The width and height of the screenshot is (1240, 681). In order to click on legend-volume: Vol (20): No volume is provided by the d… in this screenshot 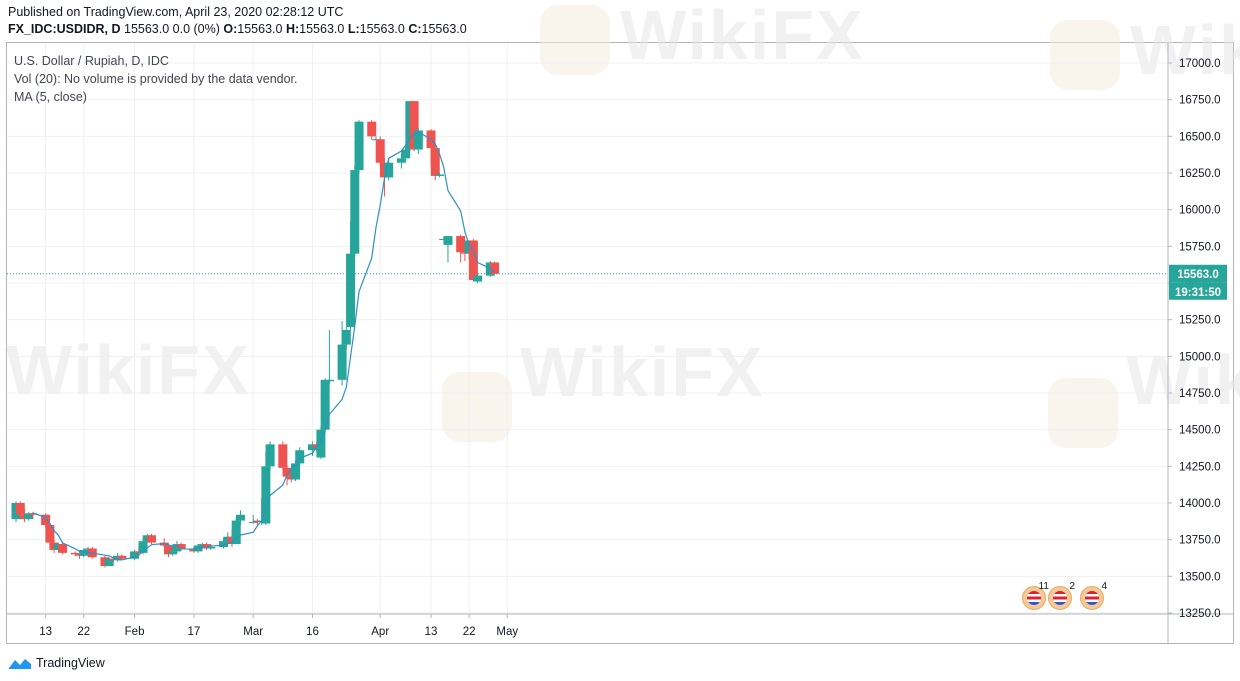, I will do `click(156, 79)`.